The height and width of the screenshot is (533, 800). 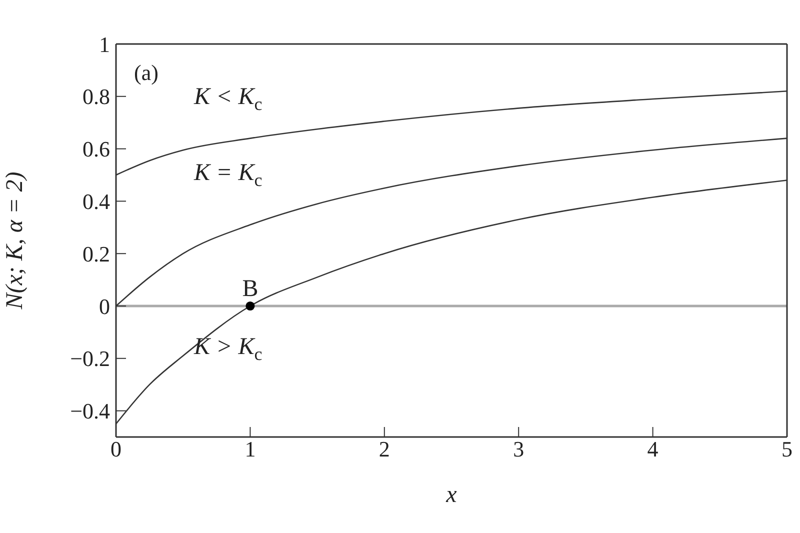 I want to click on y-tick-label: 0.4, so click(x=96, y=201).